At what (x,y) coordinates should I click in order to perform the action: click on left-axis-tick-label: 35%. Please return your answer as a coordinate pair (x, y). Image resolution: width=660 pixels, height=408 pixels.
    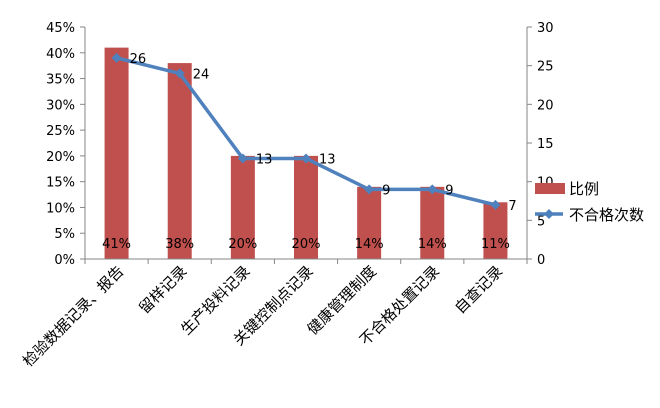
    Looking at the image, I should click on (60, 80).